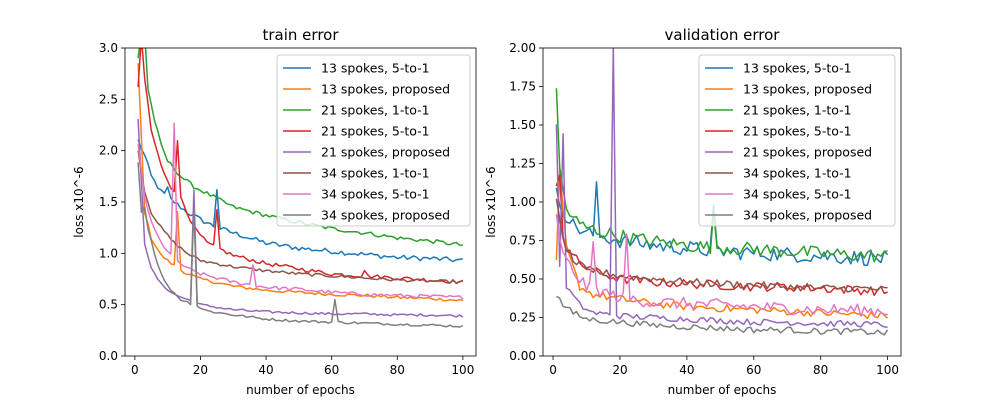  What do you see at coordinates (522, 241) in the screenshot?
I see `y-tick-label: 0.75` at bounding box center [522, 241].